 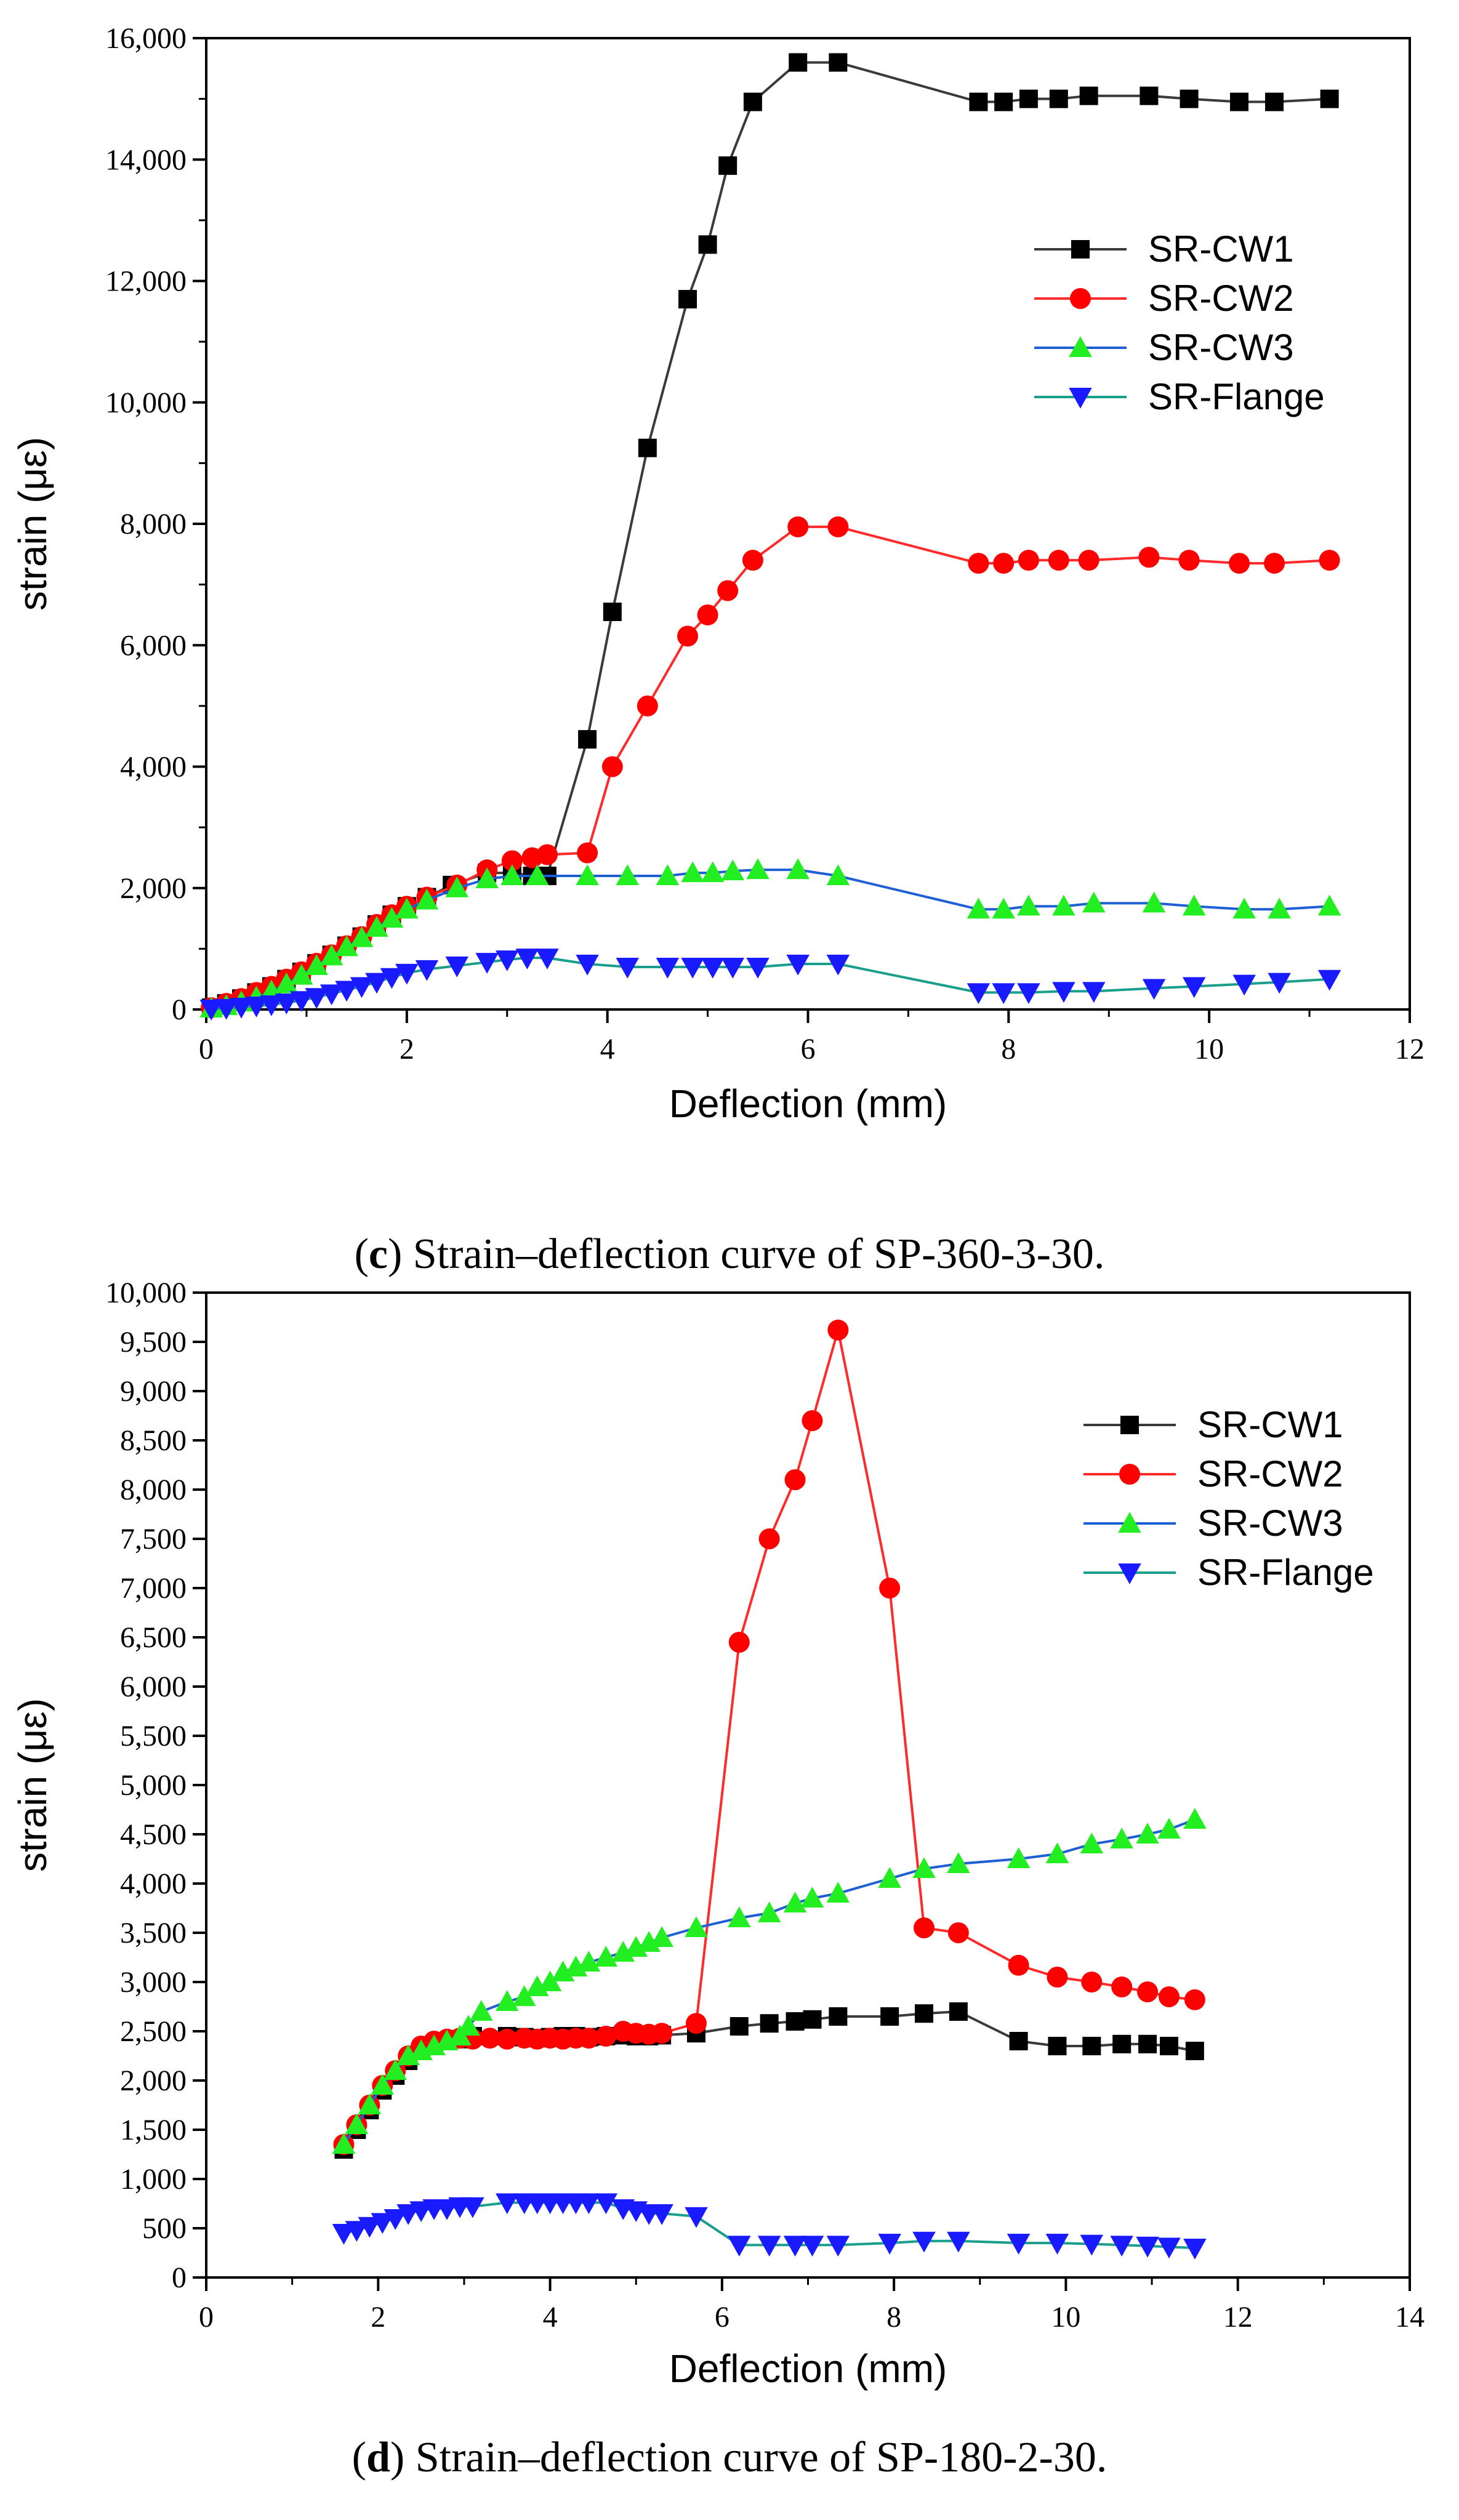 What do you see at coordinates (378, 2457) in the screenshot?
I see `caption-letter: d` at bounding box center [378, 2457].